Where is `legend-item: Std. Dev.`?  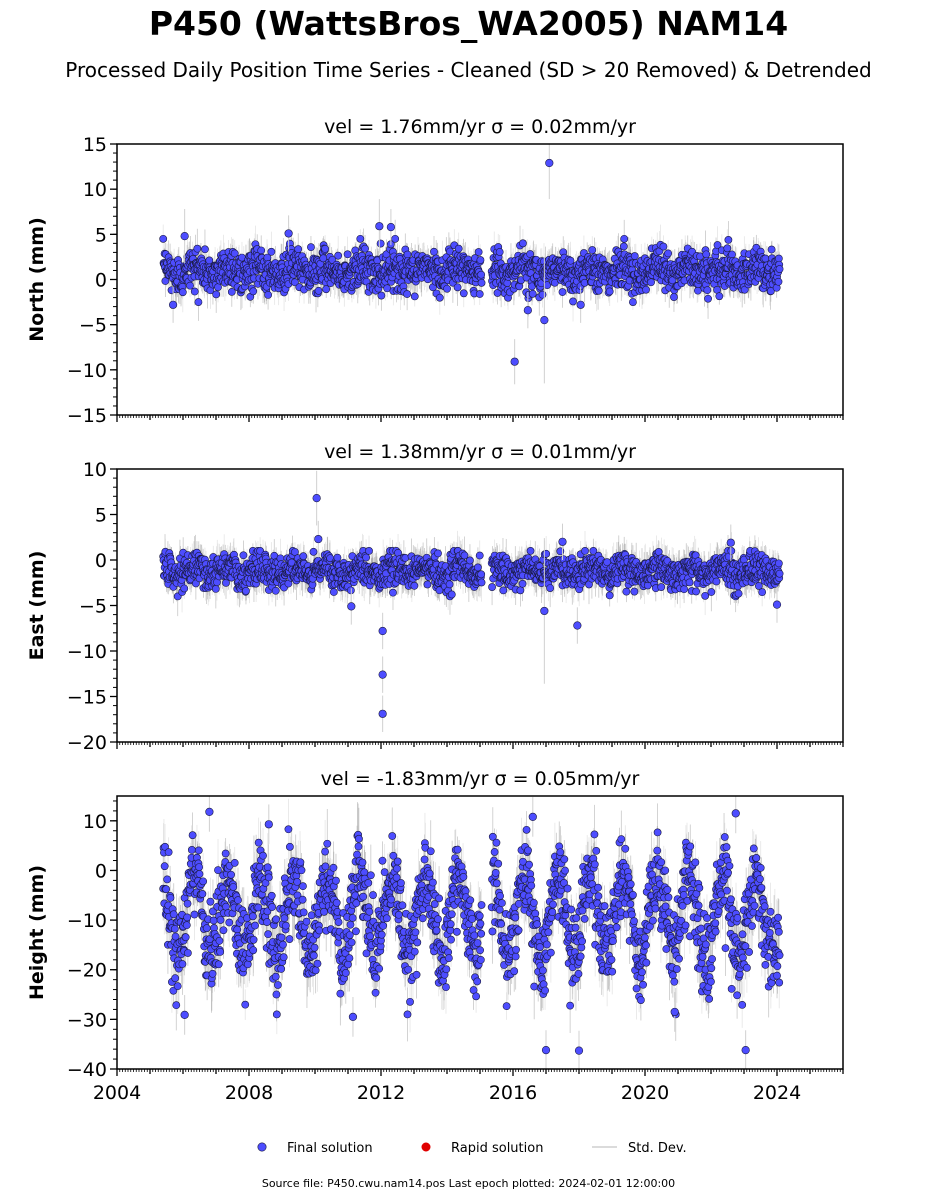
legend-item: Std. Dev. is located at coordinates (639, 1148).